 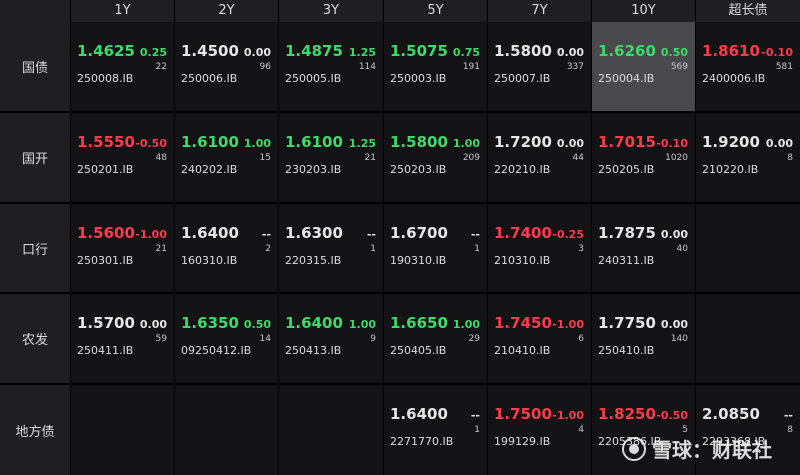 What do you see at coordinates (748, 66) in the screenshot?
I see `quote-cell: 1.8610 -0.10 581 2400006.IB` at bounding box center [748, 66].